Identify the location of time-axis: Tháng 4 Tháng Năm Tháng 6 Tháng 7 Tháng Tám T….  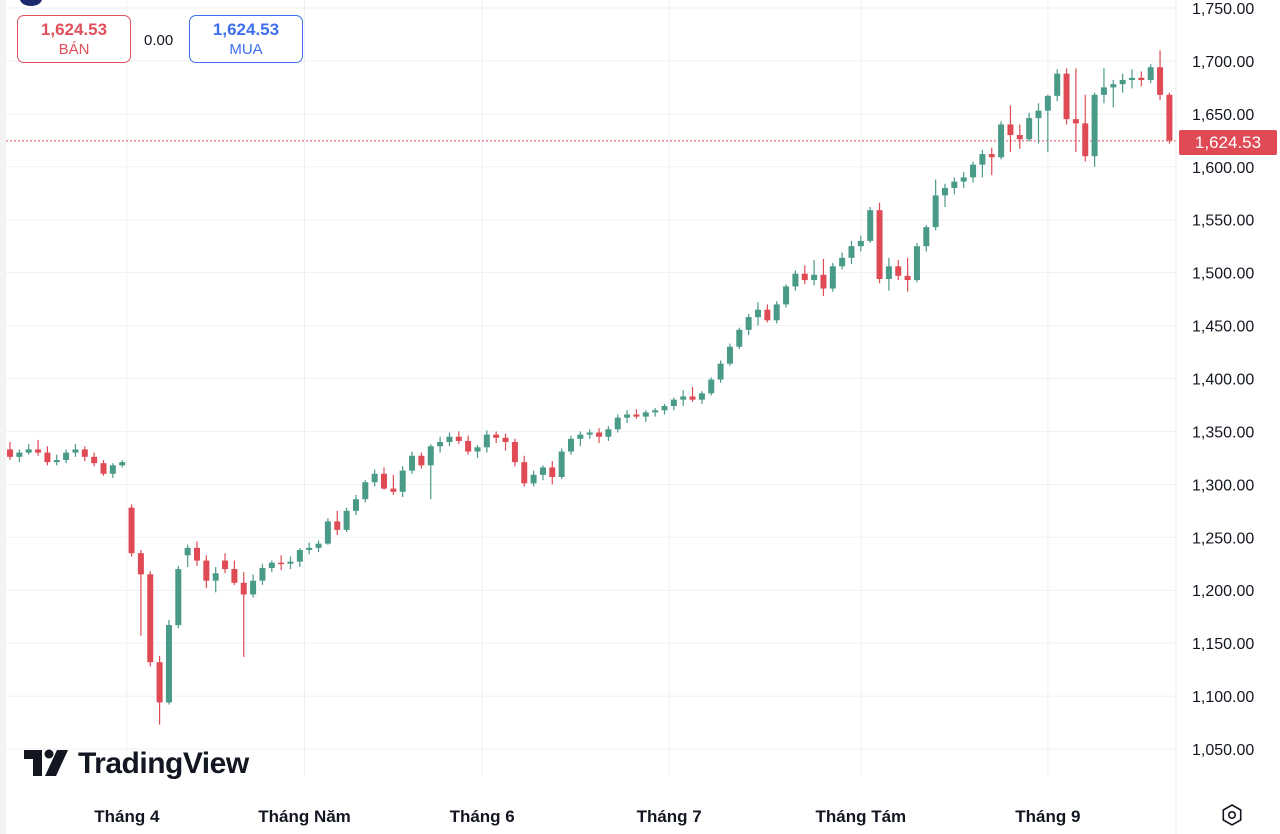
(587, 816).